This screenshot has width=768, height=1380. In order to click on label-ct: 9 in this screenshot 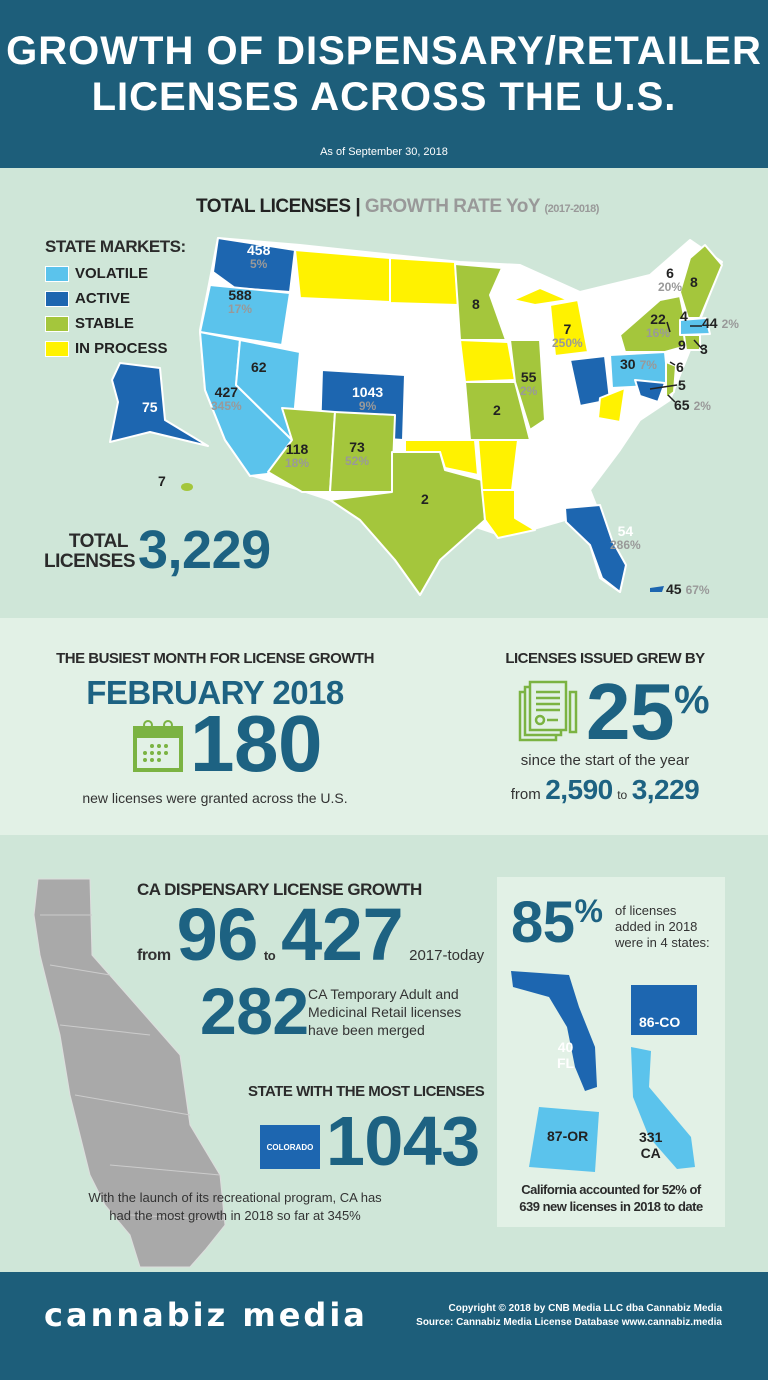, I will do `click(682, 345)`.